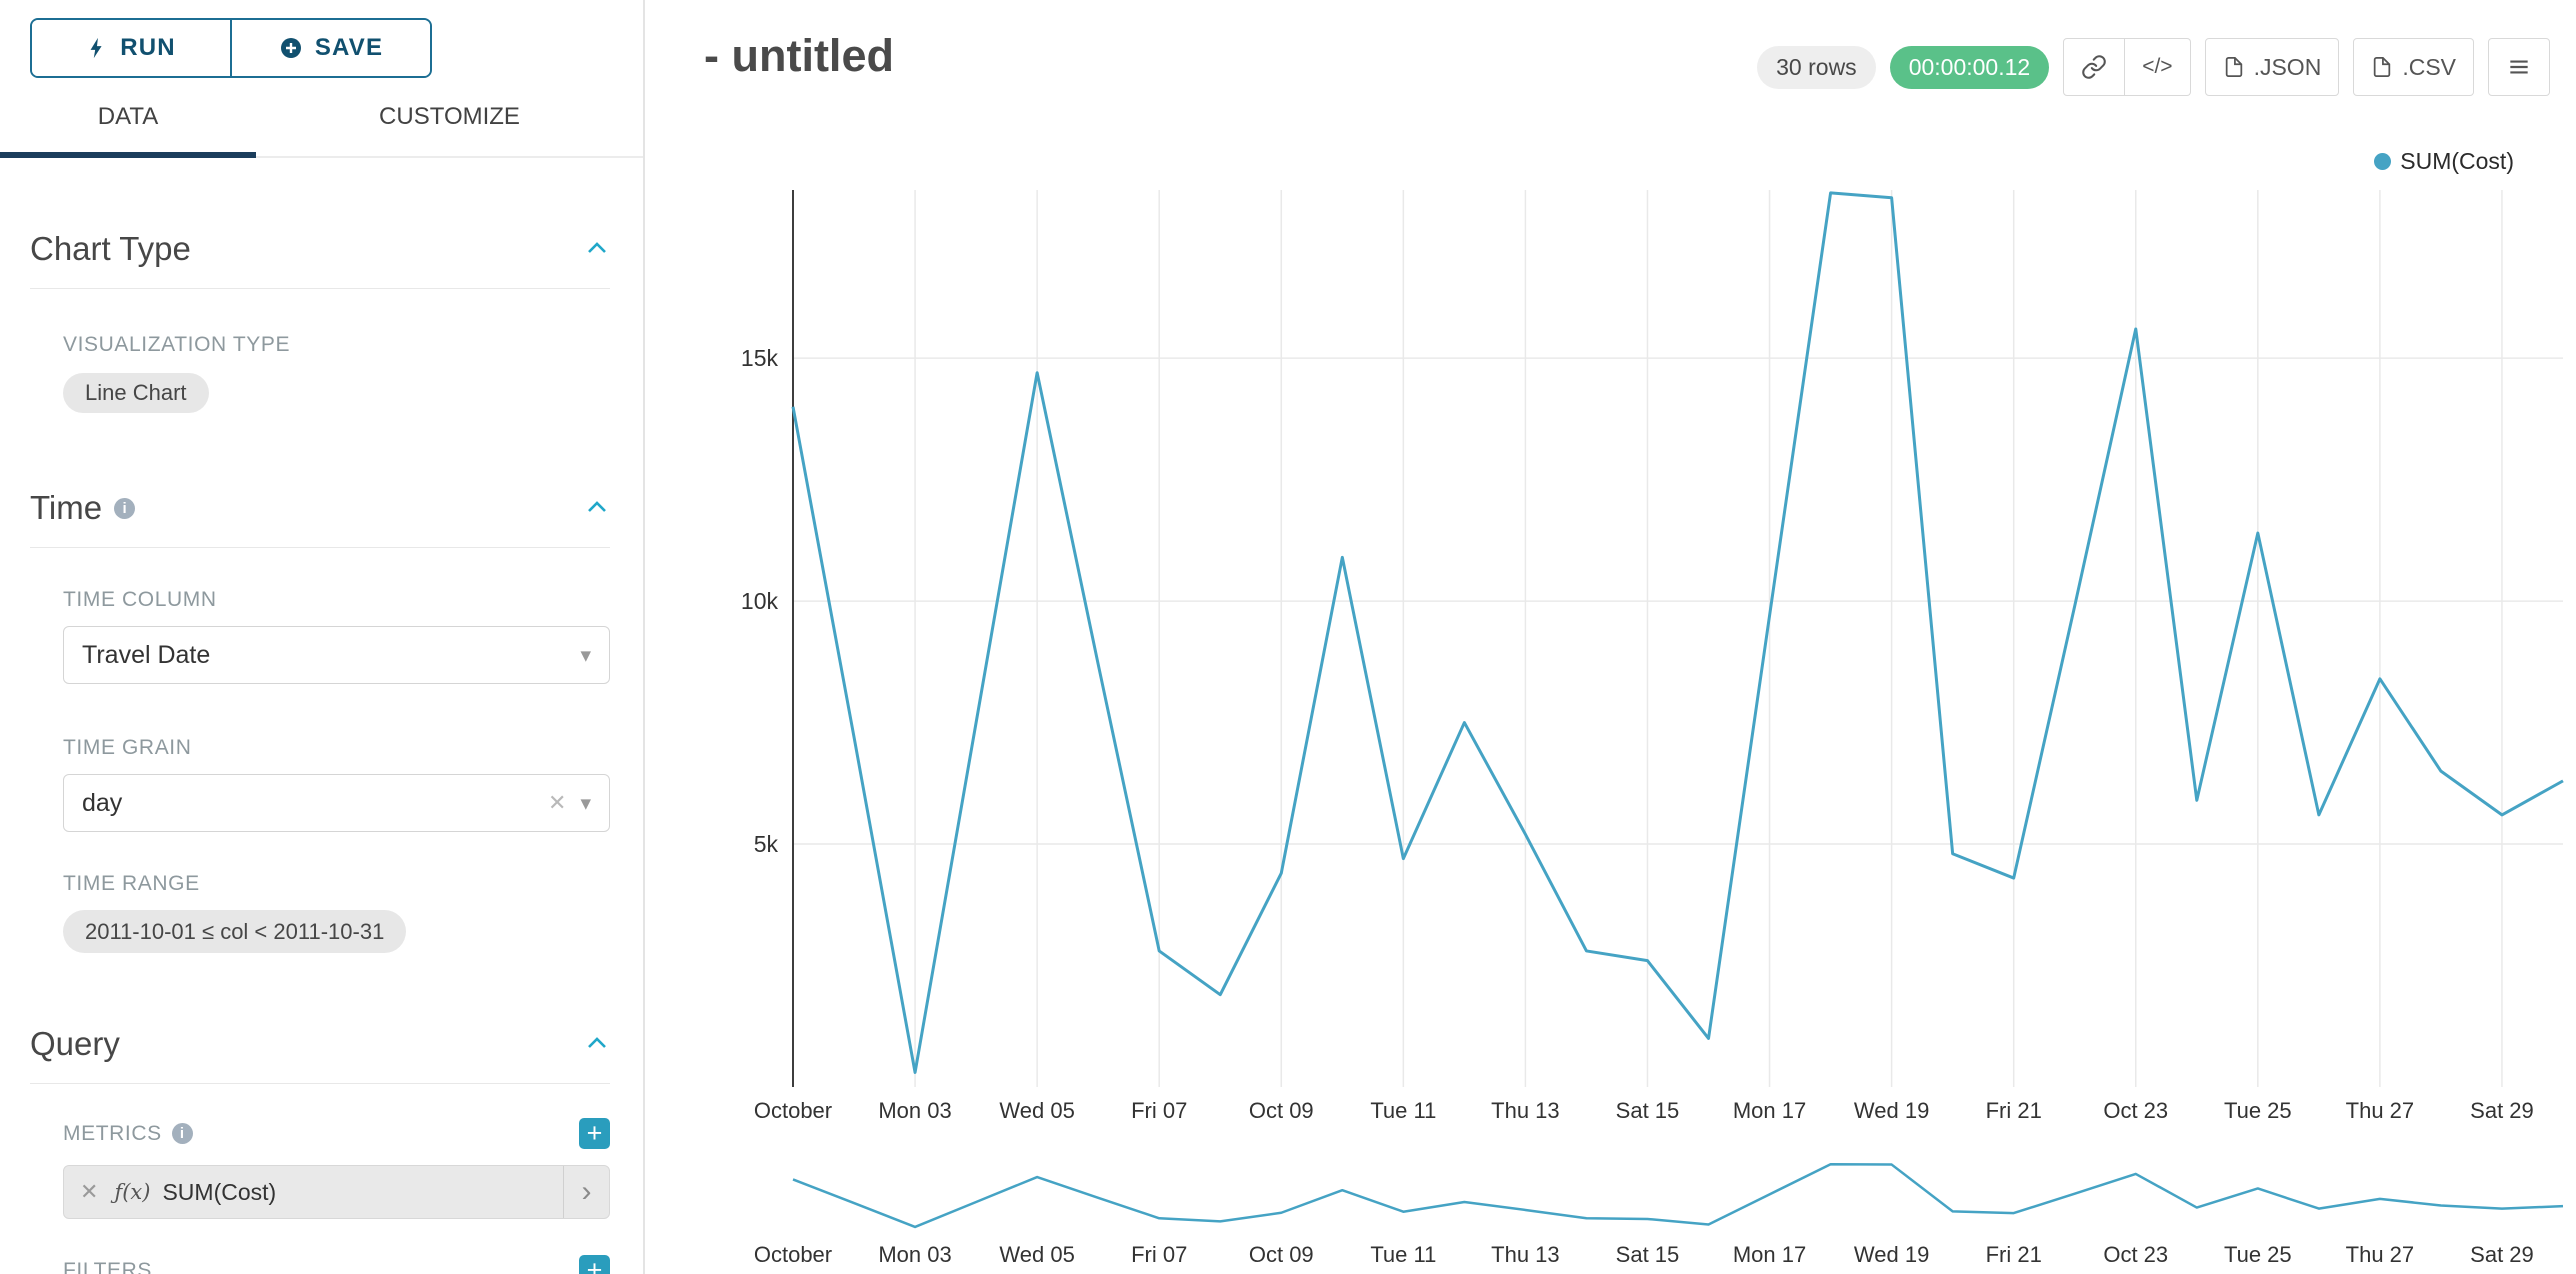  I want to click on export-json-button: .JSON, so click(2272, 67).